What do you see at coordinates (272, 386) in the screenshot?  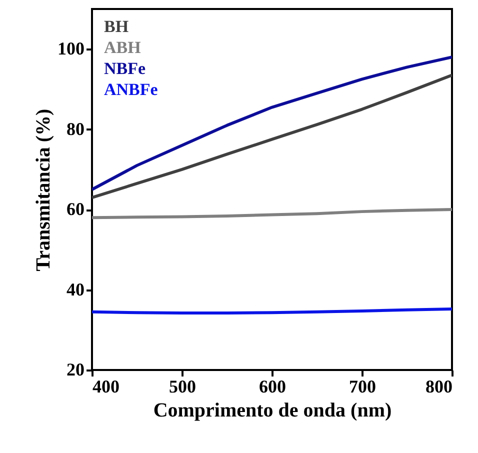 I see `x-tick-label: 600` at bounding box center [272, 386].